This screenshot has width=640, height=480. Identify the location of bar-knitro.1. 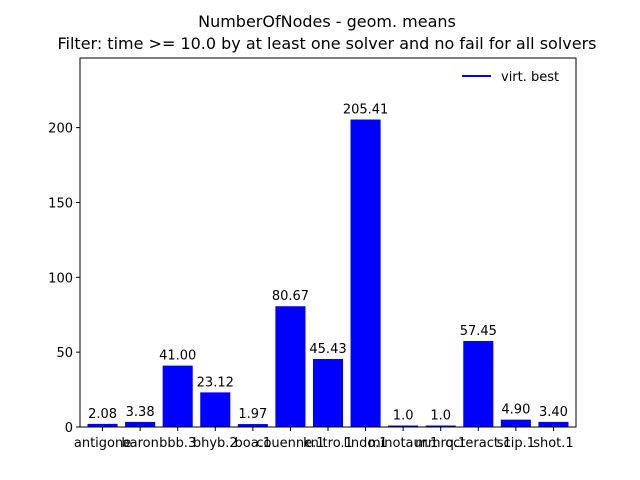
(328, 392).